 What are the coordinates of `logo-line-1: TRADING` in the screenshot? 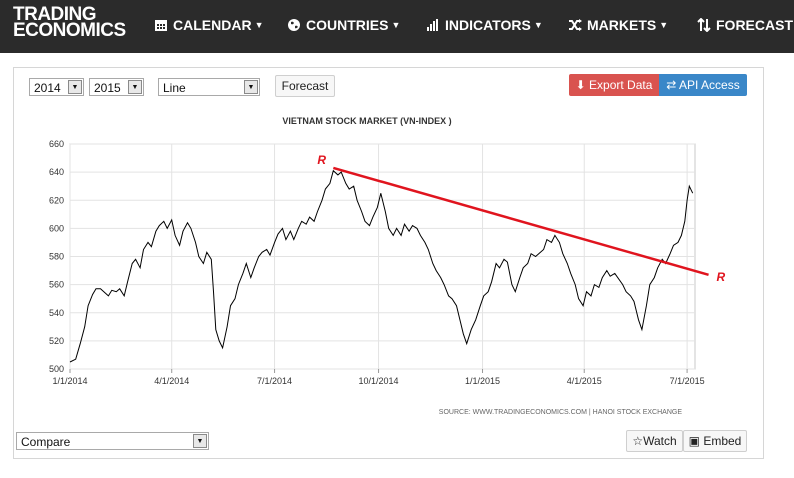 It's located at (55, 14).